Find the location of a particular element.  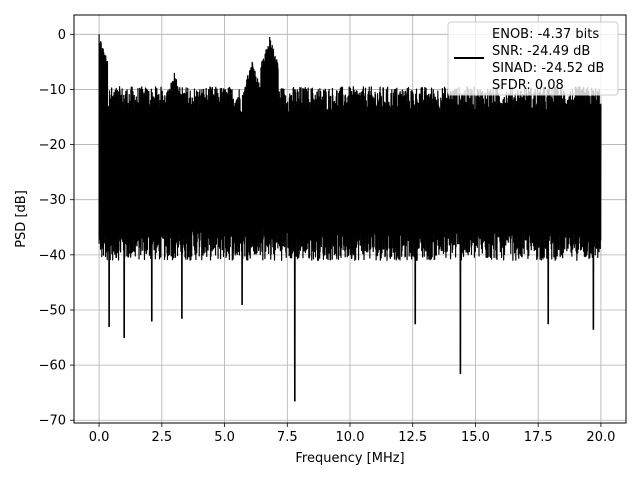

y-tick-label: 0 is located at coordinates (62, 35).